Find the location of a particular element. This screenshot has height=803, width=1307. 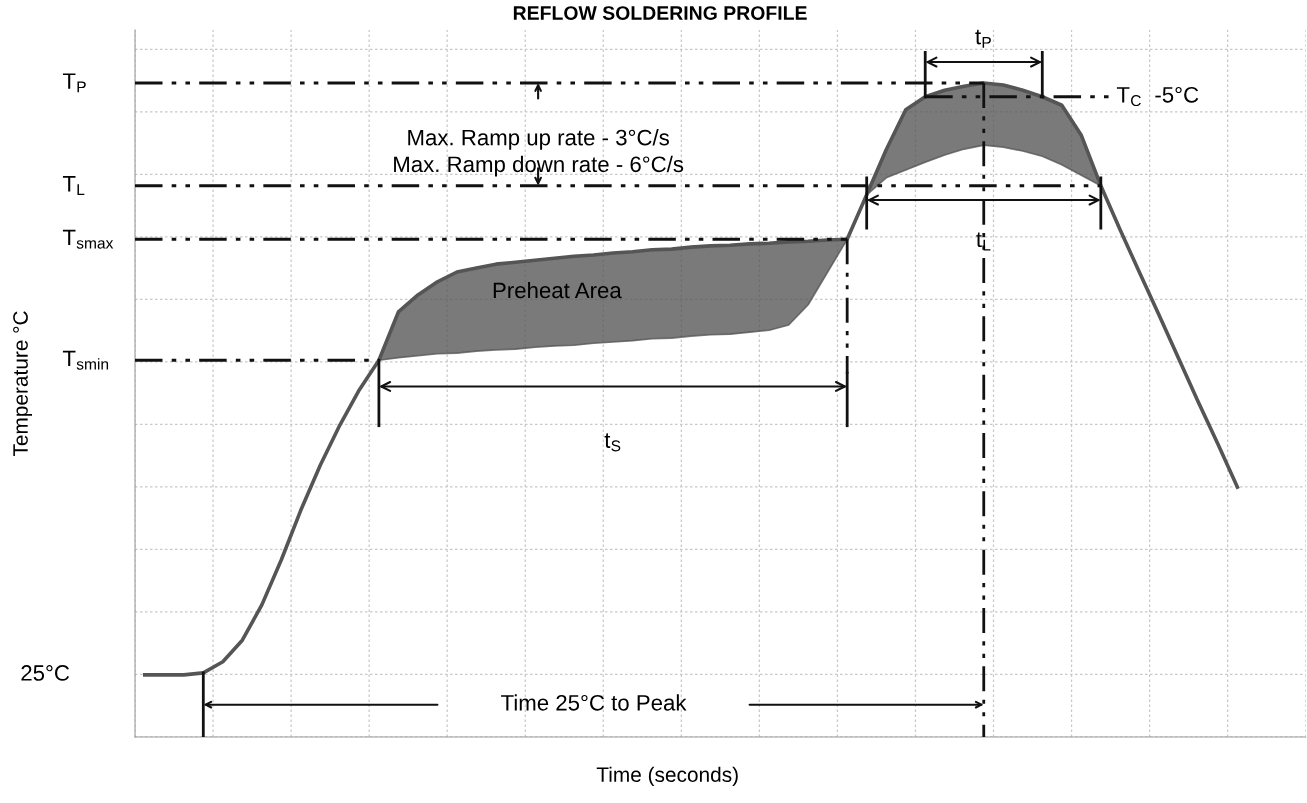

chart-title: REFLOW SOLDERING PROFILE is located at coordinates (660, 13).